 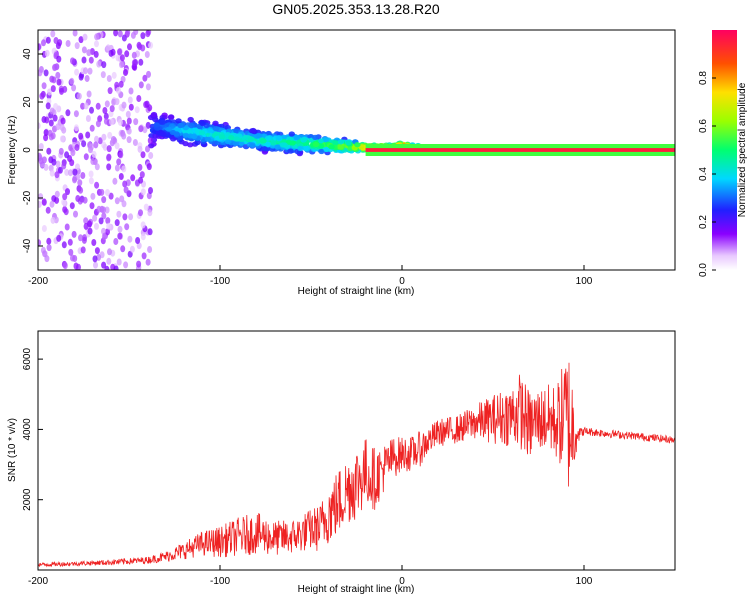 What do you see at coordinates (27, 245) in the screenshot?
I see `spectrogram-y-tick-label: -40` at bounding box center [27, 245].